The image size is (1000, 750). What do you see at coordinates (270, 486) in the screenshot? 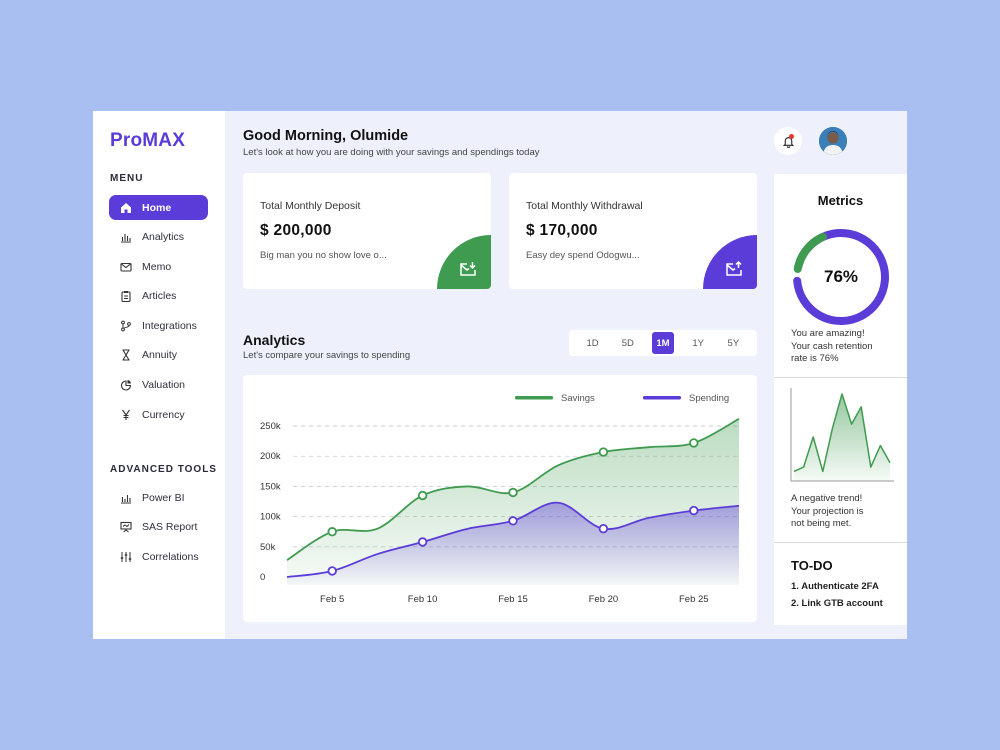
I see `y-tick-label: 150k` at bounding box center [270, 486].